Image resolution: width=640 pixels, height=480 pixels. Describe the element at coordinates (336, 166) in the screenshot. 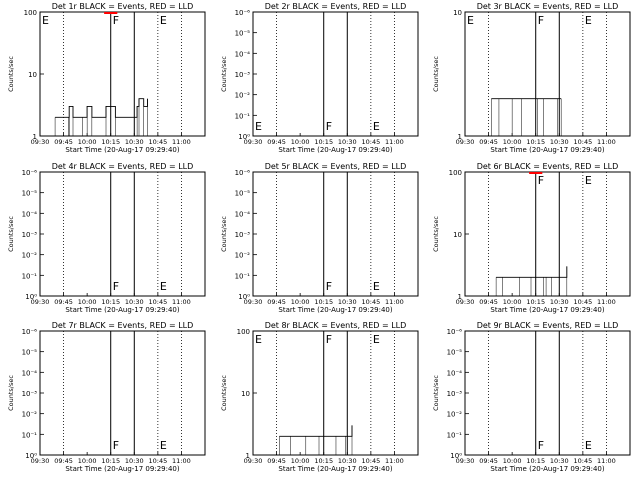

I see `chart-title: Det 5r BLACK = Events, RED = LLD` at that location.